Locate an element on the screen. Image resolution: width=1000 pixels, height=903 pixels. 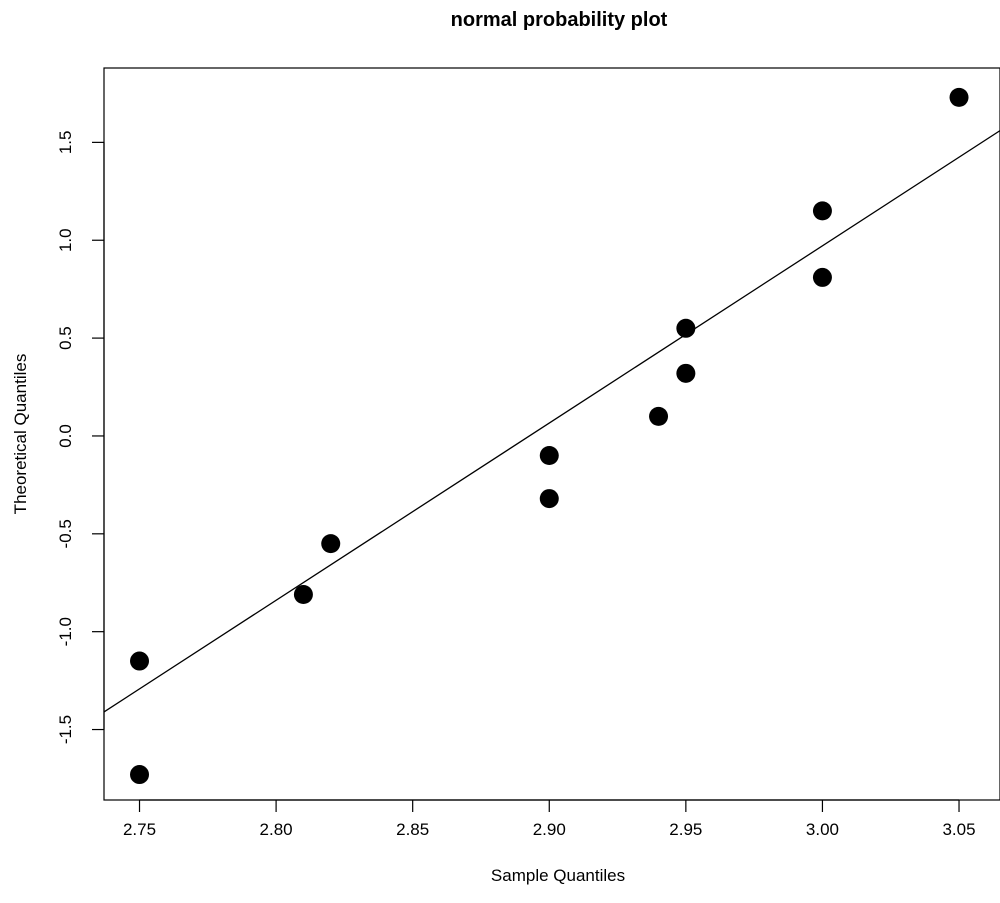
y-tick-label: -1.0 is located at coordinates (65, 631).